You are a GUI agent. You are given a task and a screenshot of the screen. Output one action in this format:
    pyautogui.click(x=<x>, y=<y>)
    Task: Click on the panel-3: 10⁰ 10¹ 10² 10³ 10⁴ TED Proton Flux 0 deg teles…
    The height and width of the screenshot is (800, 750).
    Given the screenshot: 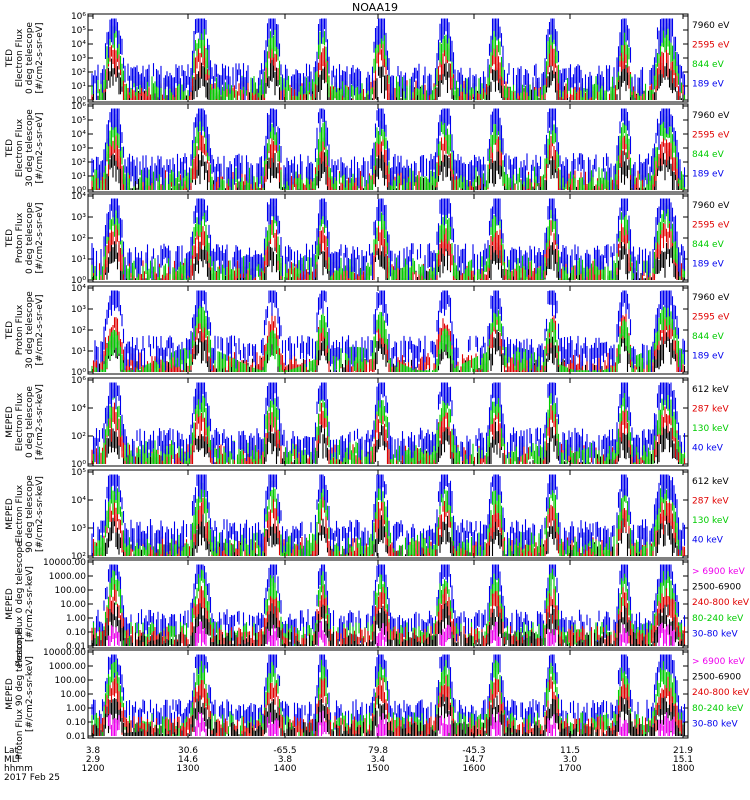 What is the action you would take?
    pyautogui.click(x=367, y=239)
    